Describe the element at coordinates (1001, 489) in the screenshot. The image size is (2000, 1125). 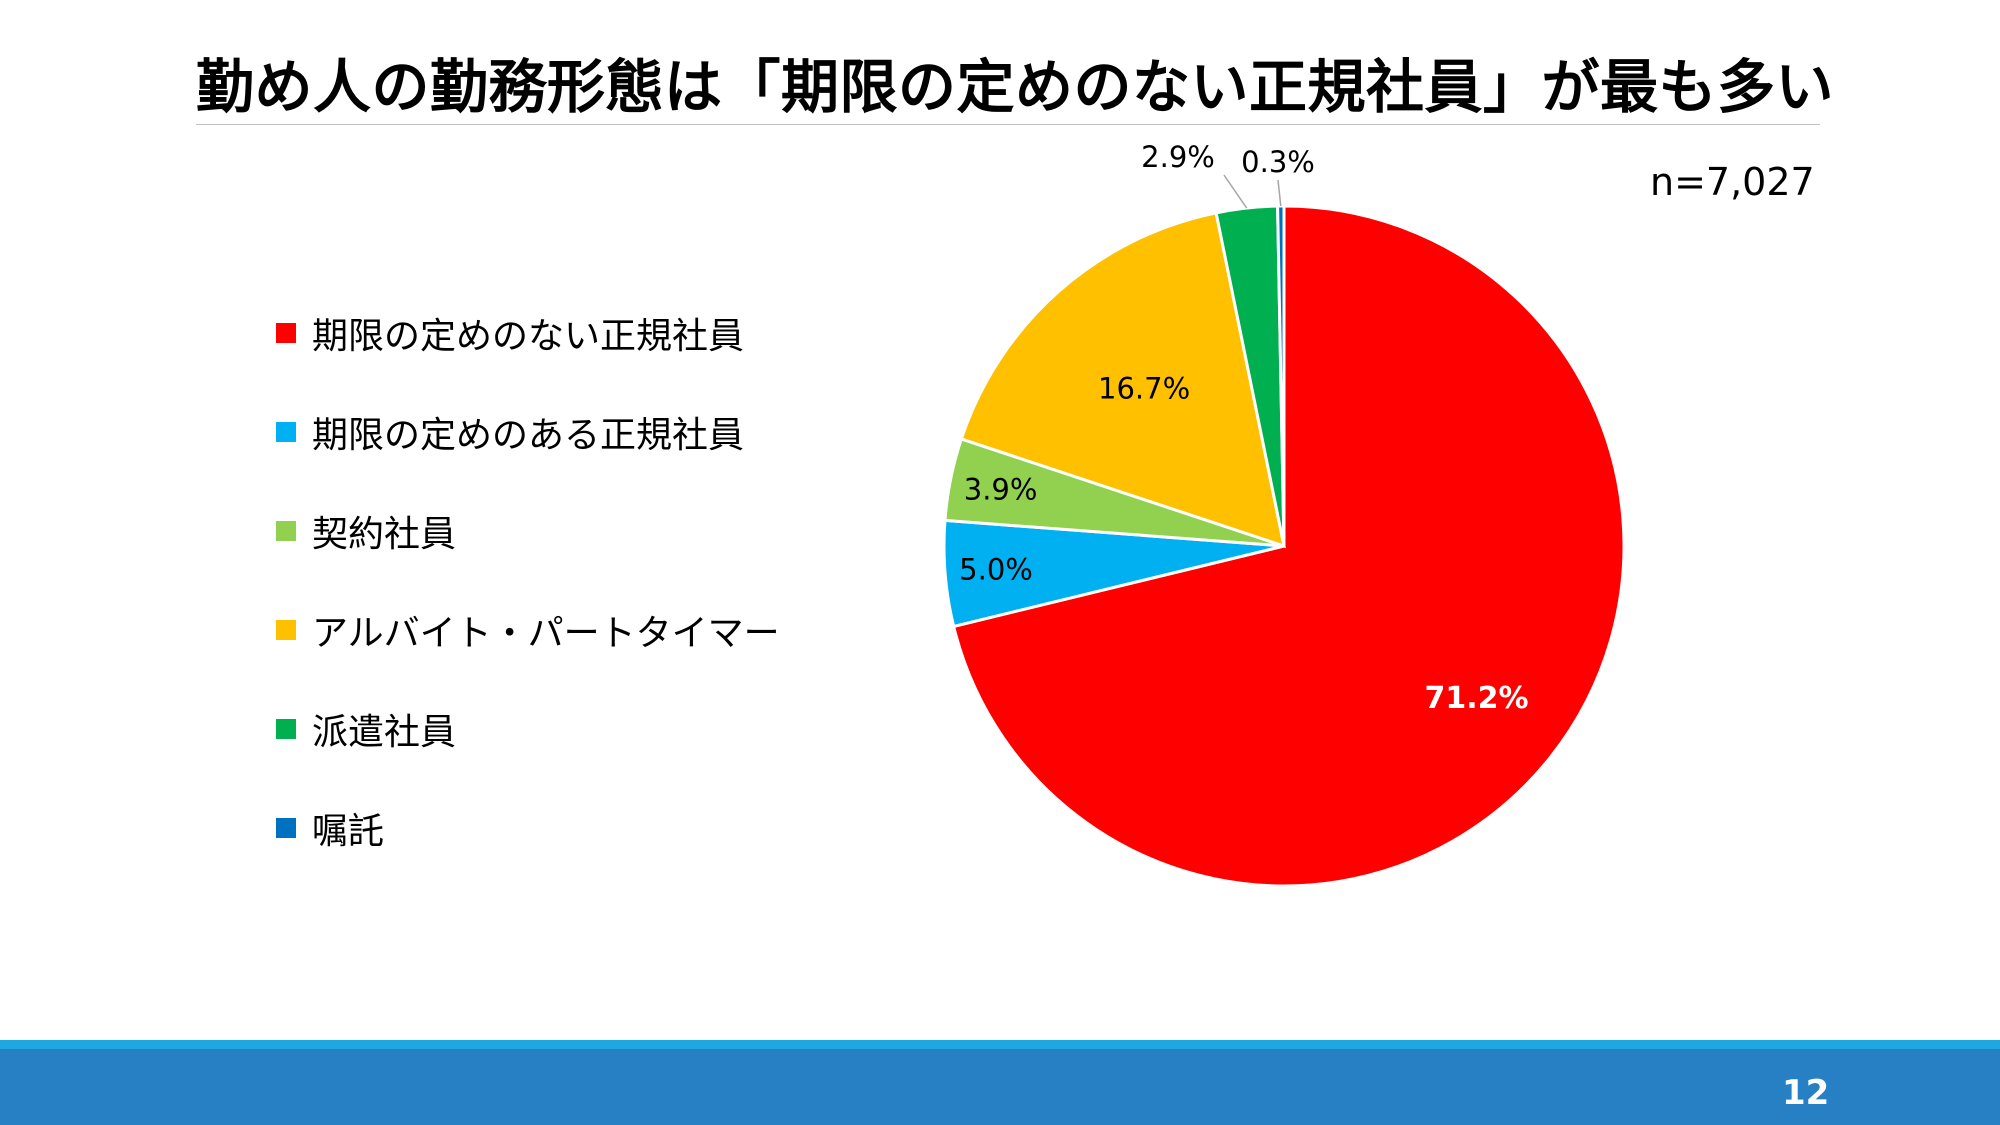
I see `data-label: 3.9%` at that location.